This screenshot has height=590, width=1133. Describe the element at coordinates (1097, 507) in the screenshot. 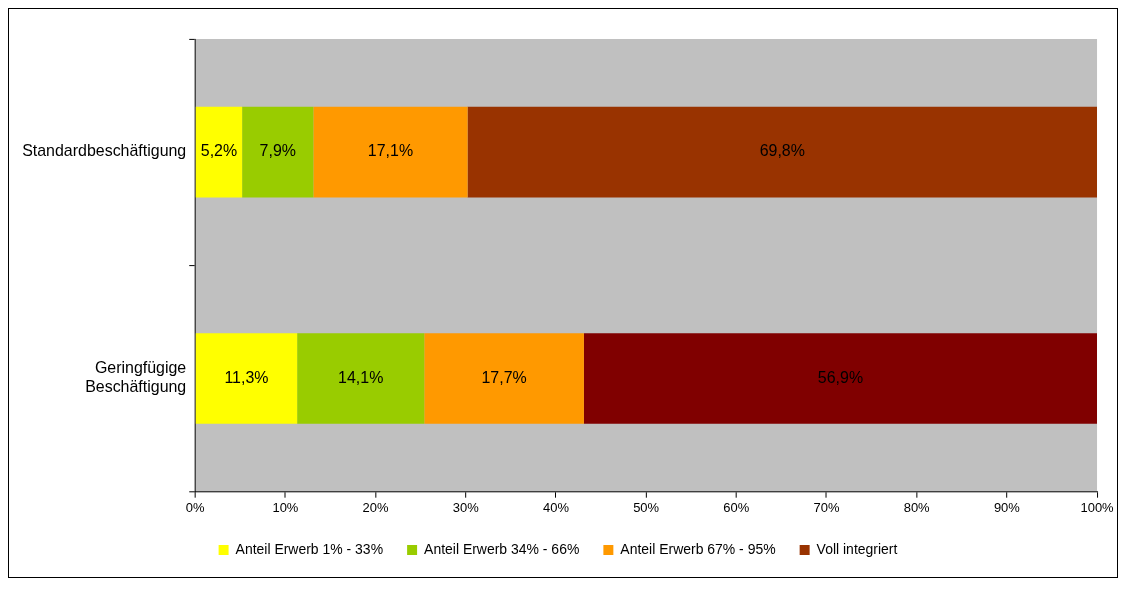

I see `x-tick-label: 100%` at that location.